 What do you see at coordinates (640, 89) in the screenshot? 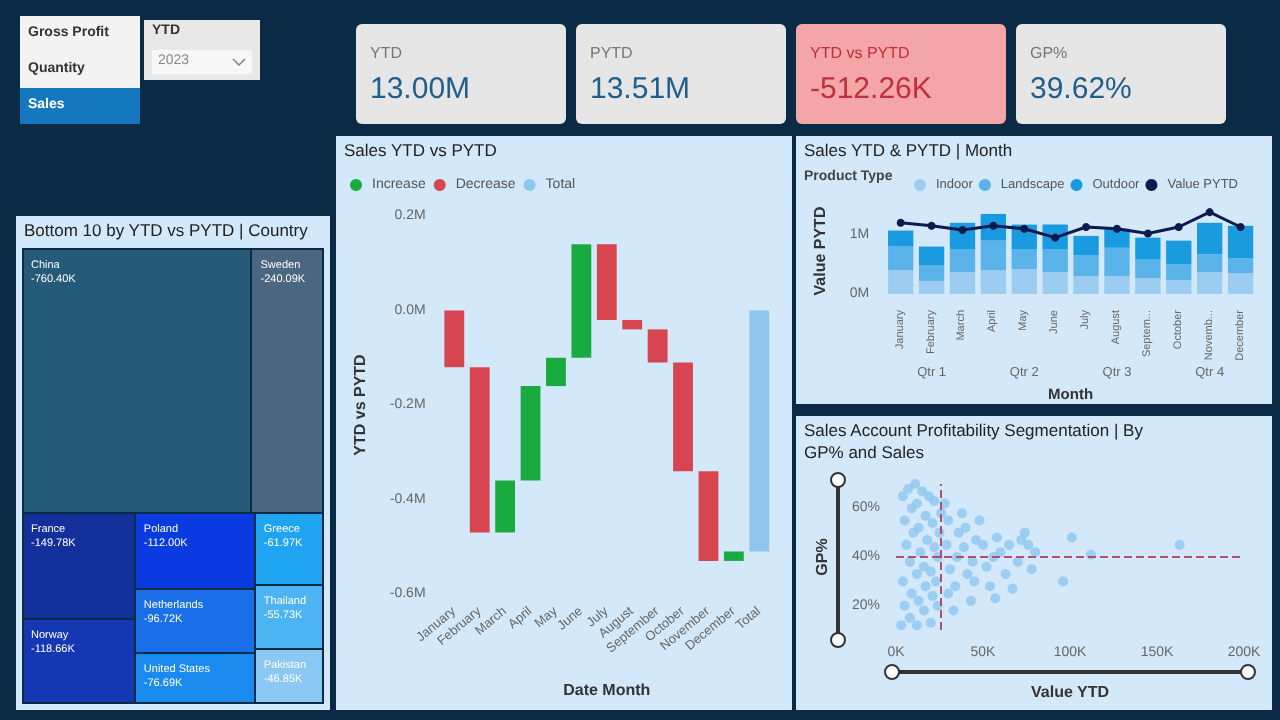
I see `text: 13.51M` at bounding box center [640, 89].